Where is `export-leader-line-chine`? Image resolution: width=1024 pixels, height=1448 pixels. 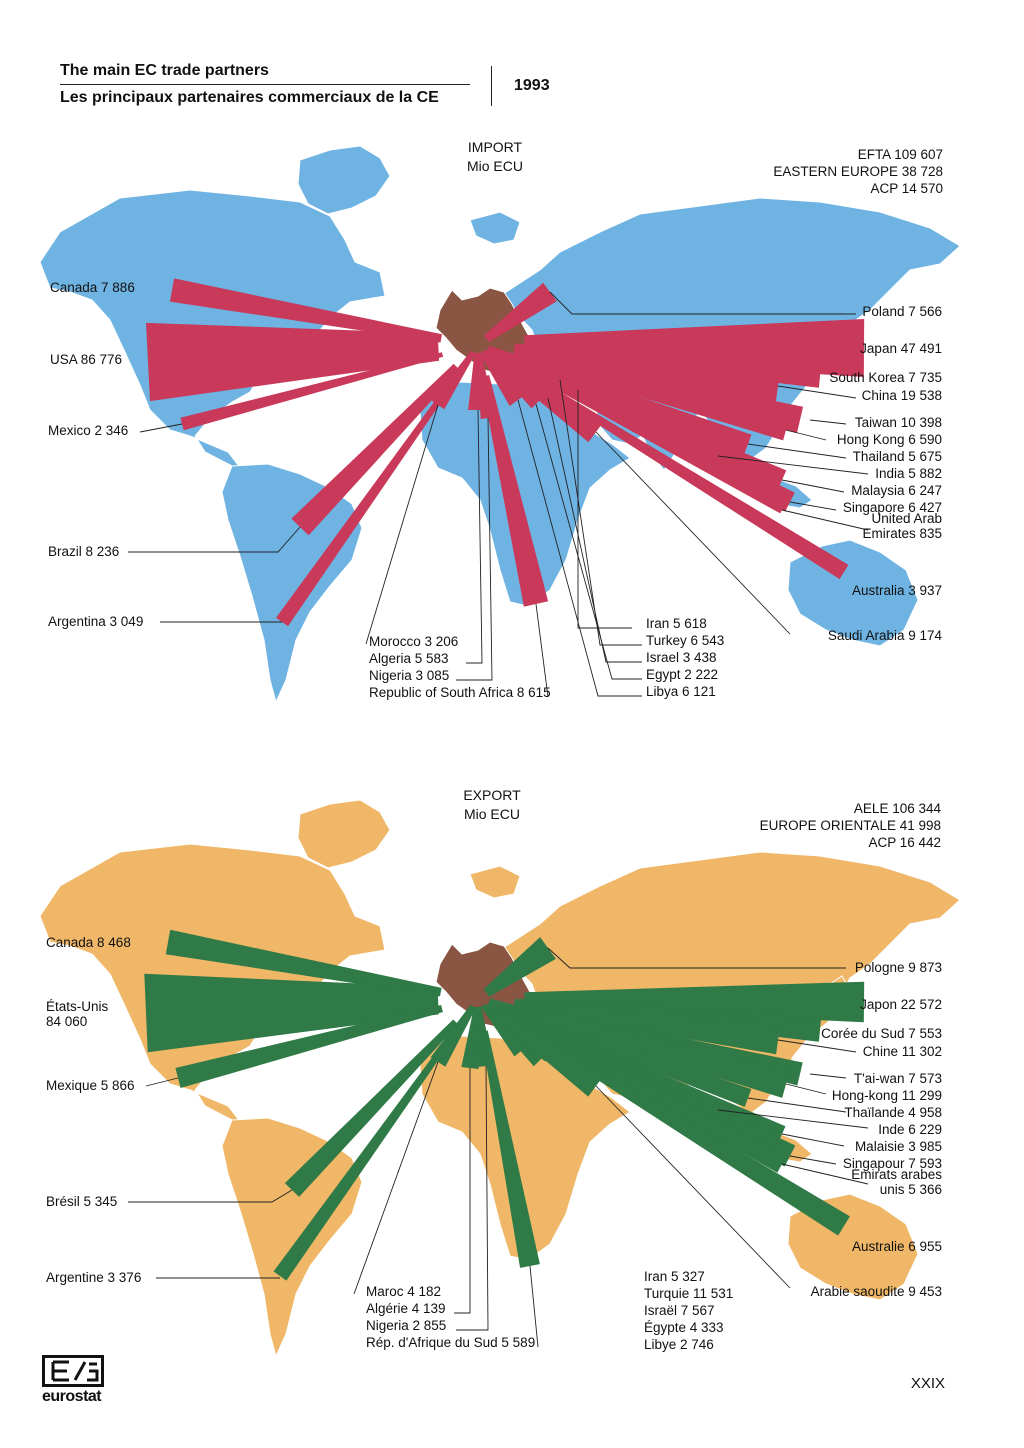 export-leader-line-chine is located at coordinates (817, 1046).